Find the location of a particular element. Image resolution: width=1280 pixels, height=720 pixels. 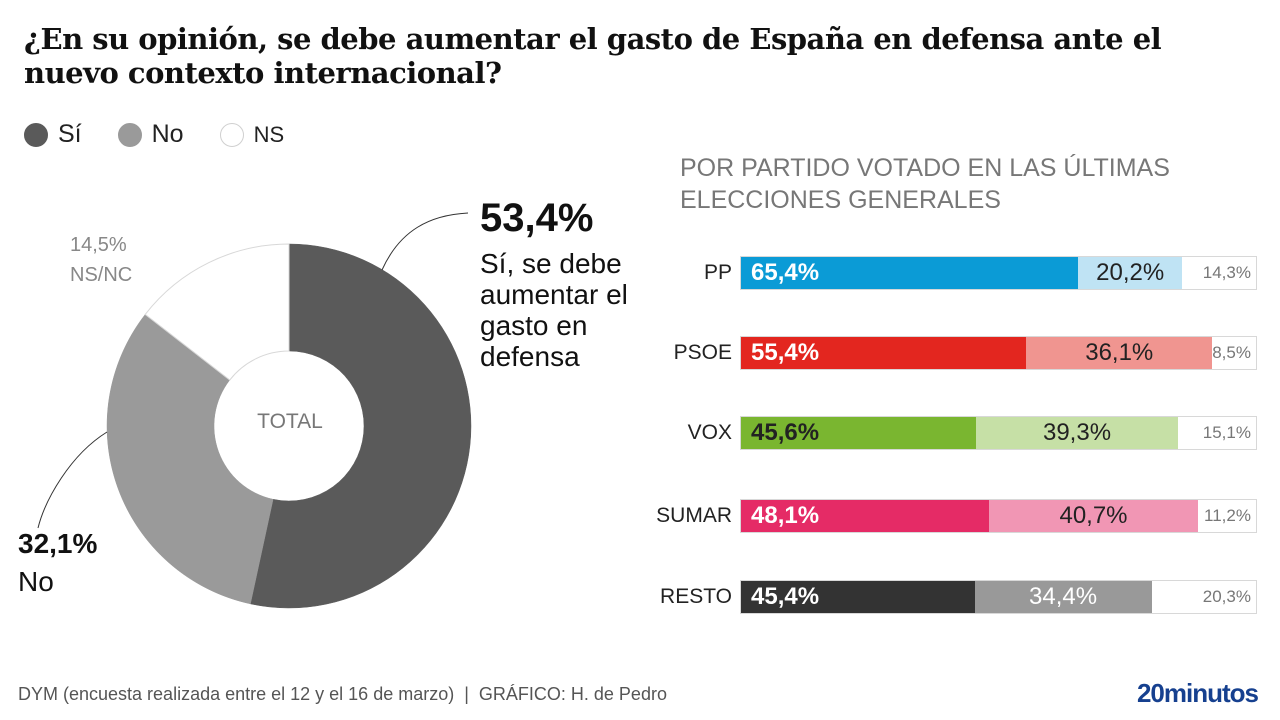

bar-segment-psoe-ns: 8,5% is located at coordinates (1234, 353).